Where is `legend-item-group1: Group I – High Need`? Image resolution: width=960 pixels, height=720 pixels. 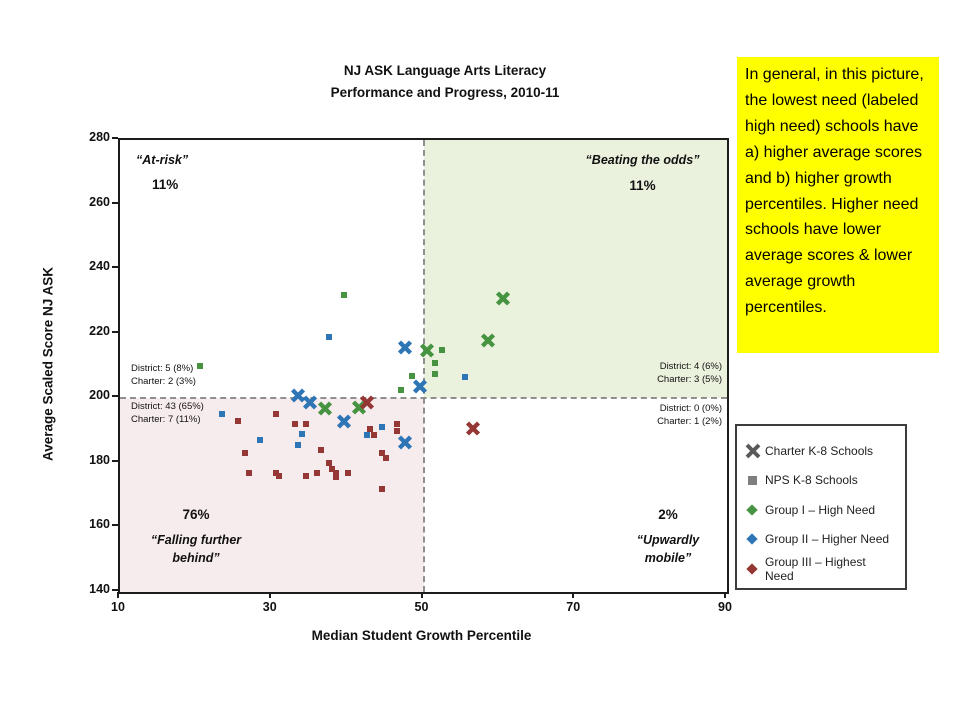
legend-item-group1: Group I – High Need is located at coordinates (821, 510).